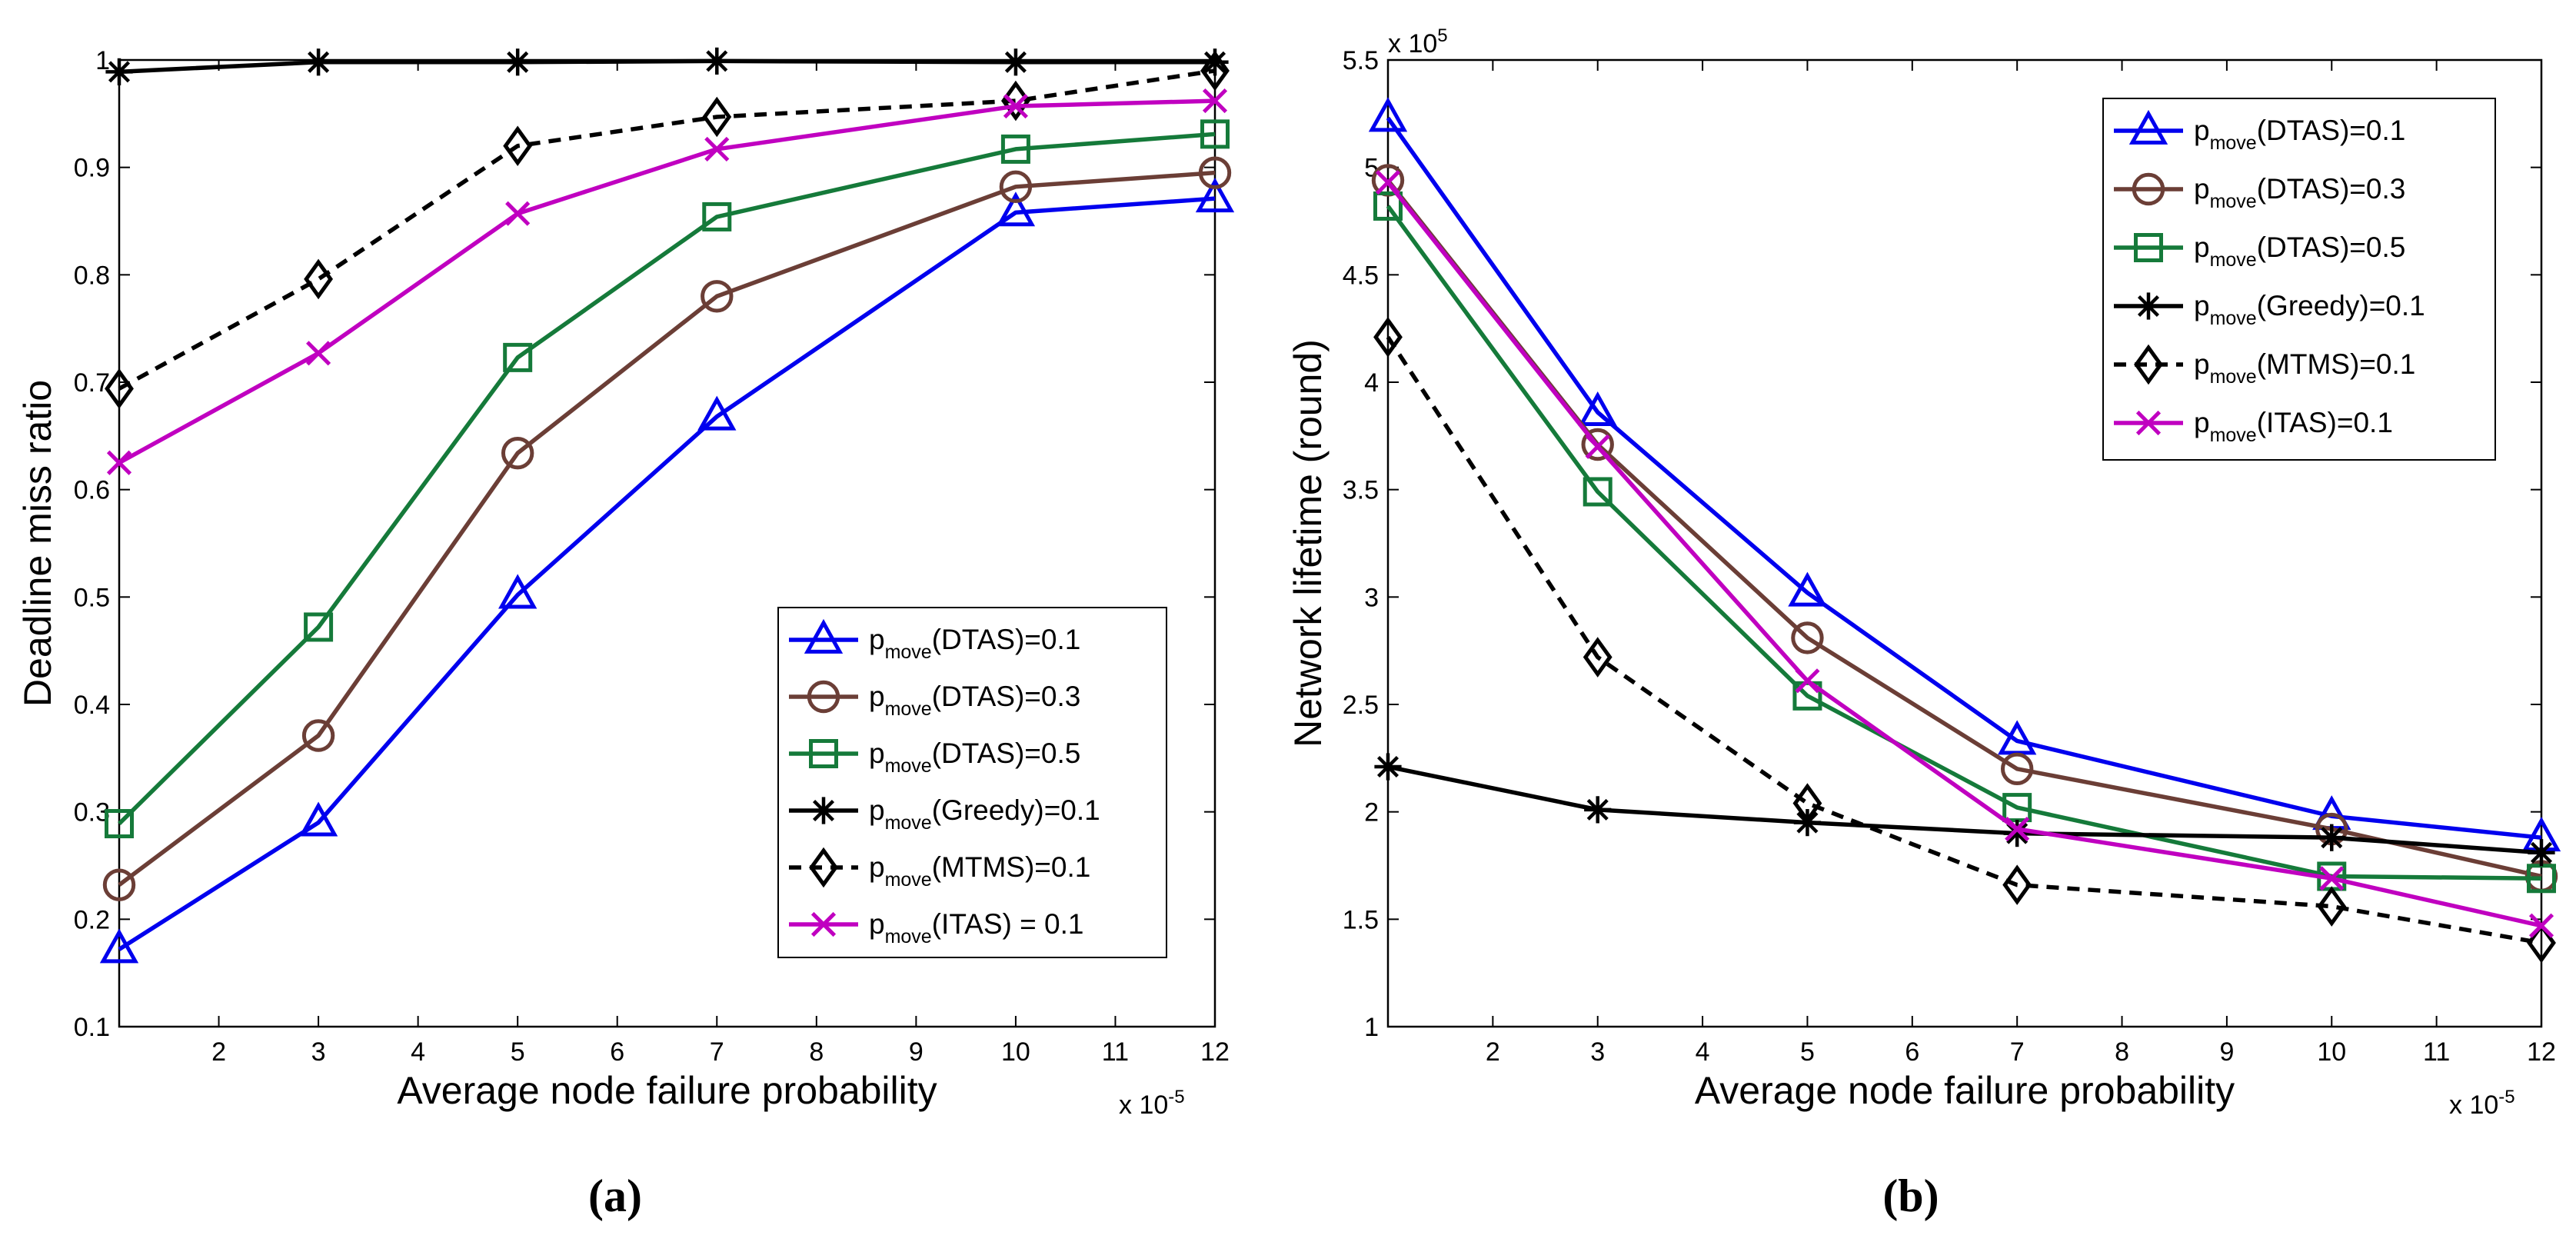 The width and height of the screenshot is (2576, 1242). Describe the element at coordinates (2436, 1052) in the screenshot. I see `x-tick-label: 11` at that location.